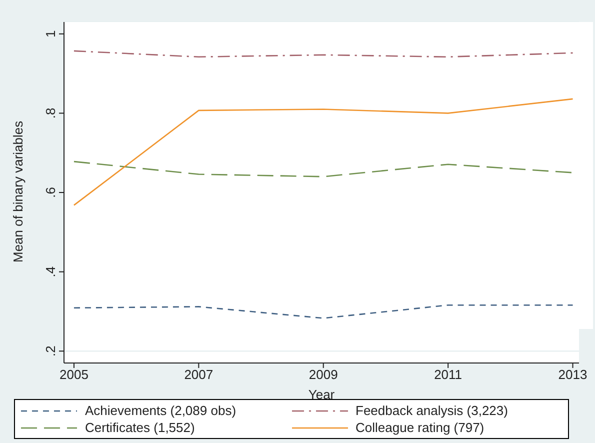 This screenshot has width=595, height=443. What do you see at coordinates (448, 374) in the screenshot?
I see `x-tick-label: 2011` at bounding box center [448, 374].